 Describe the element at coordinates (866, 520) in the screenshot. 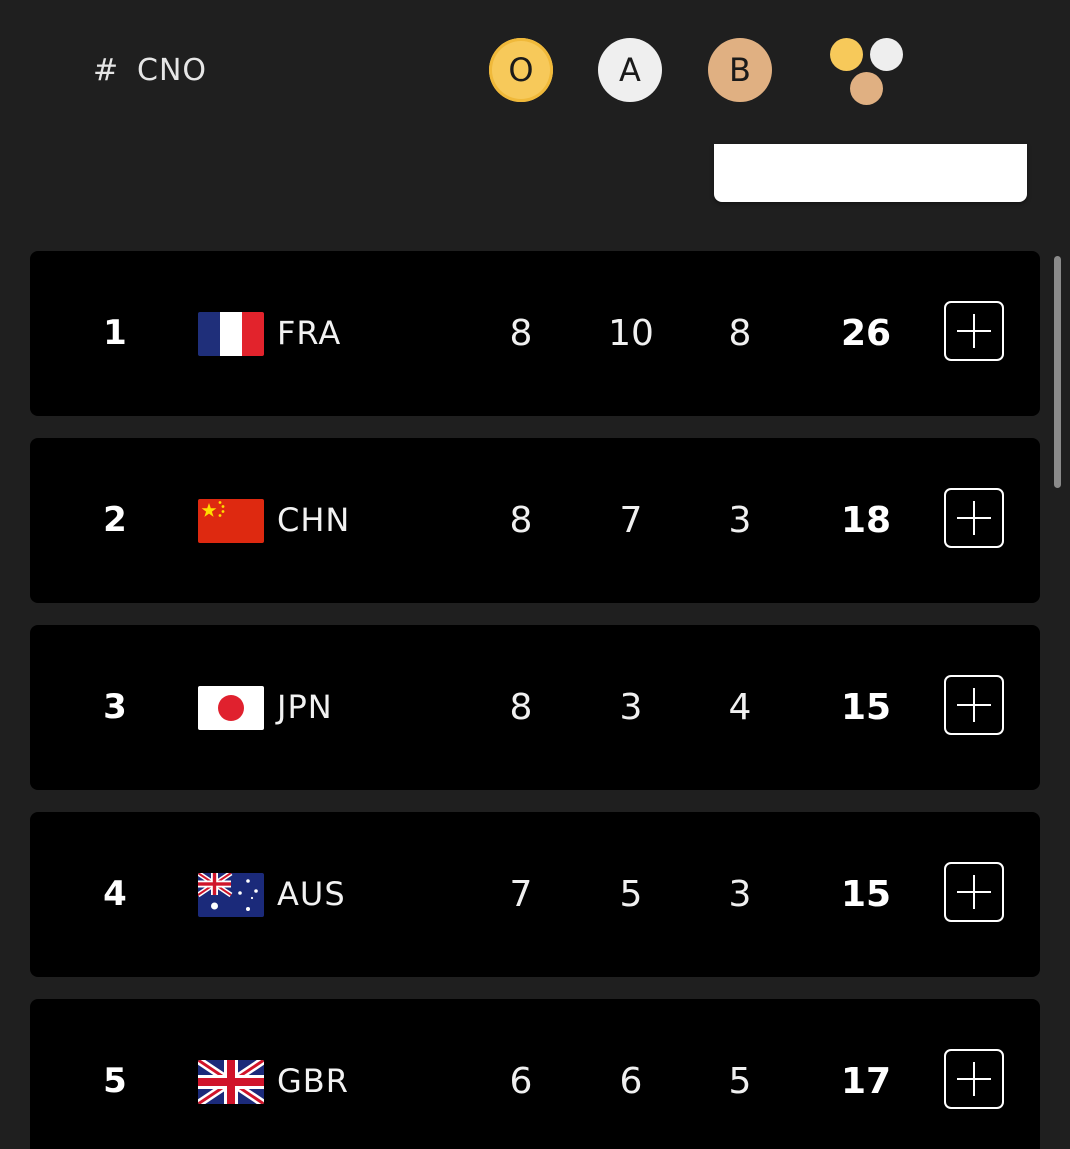

I see `total-count: 18` at that location.